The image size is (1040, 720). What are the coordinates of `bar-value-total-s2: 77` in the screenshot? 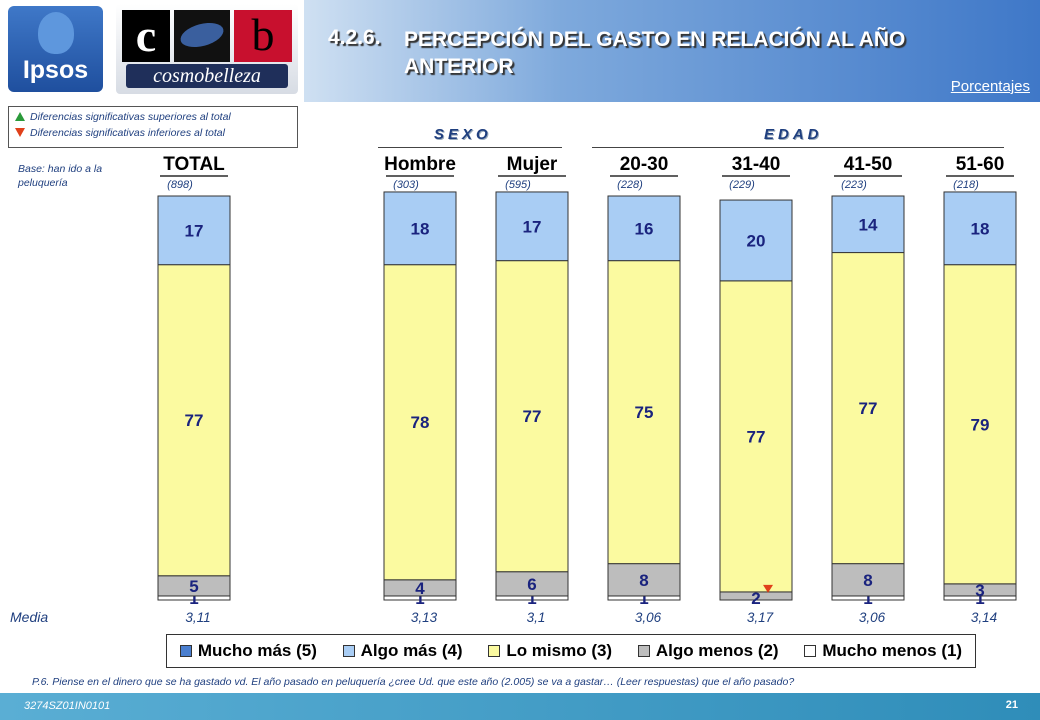 It's located at (194, 420).